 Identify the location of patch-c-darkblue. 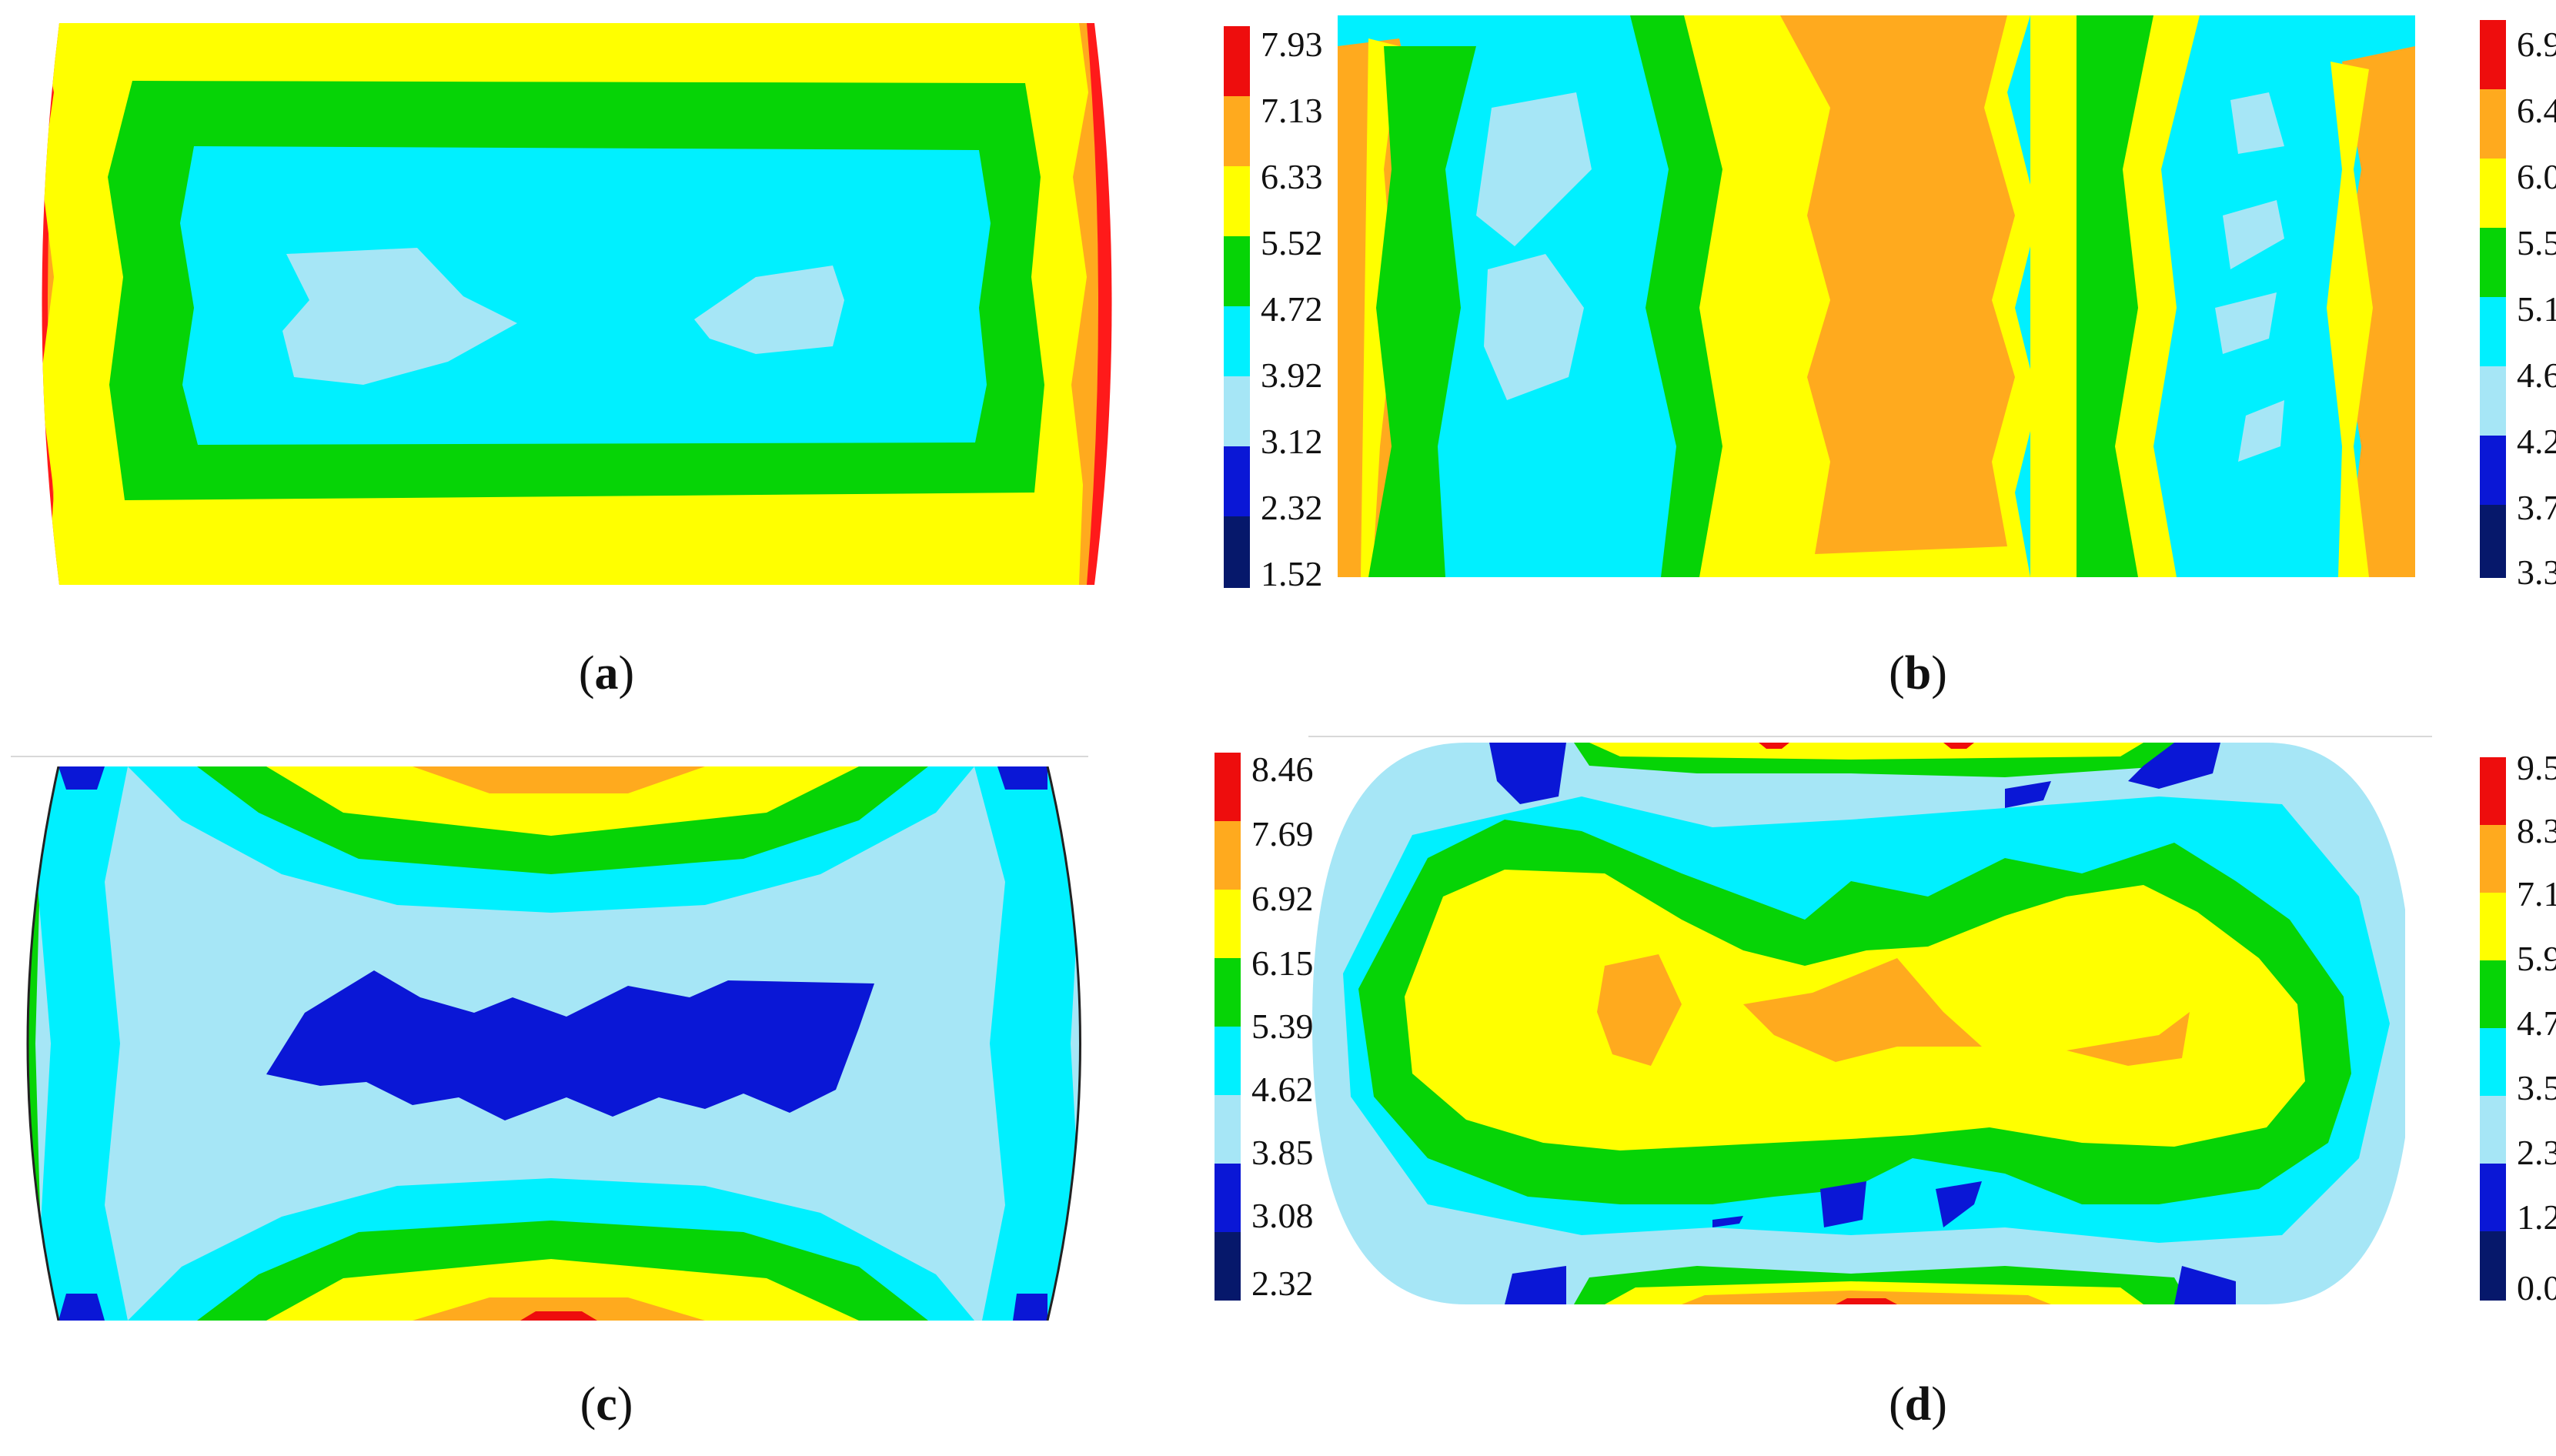
(570, 1045).